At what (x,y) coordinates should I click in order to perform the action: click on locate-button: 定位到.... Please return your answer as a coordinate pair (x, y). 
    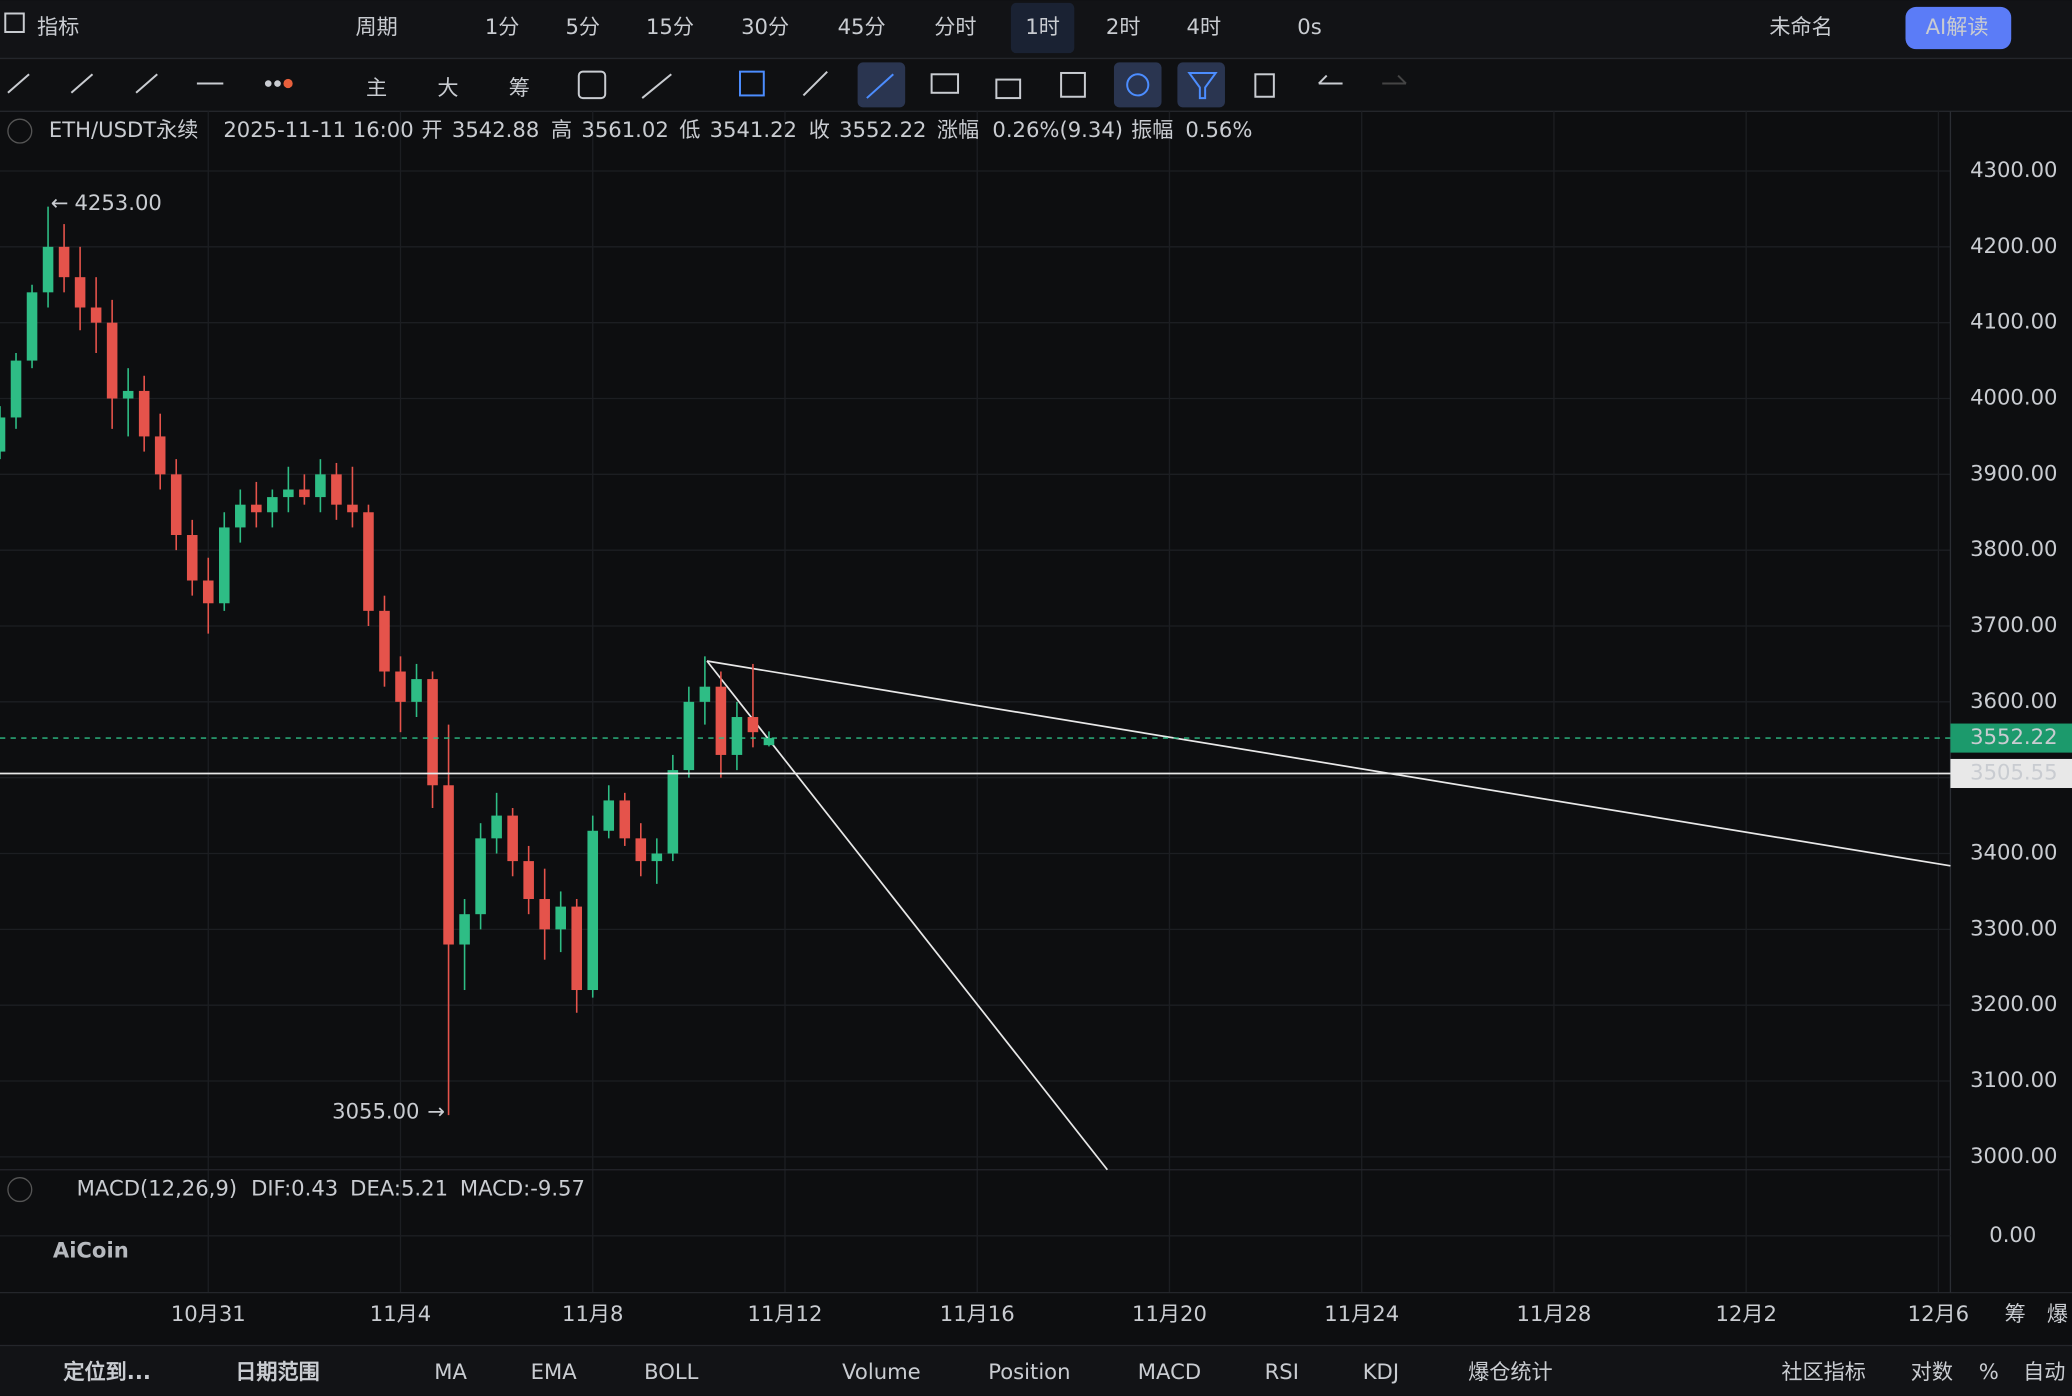
    Looking at the image, I should click on (106, 1371).